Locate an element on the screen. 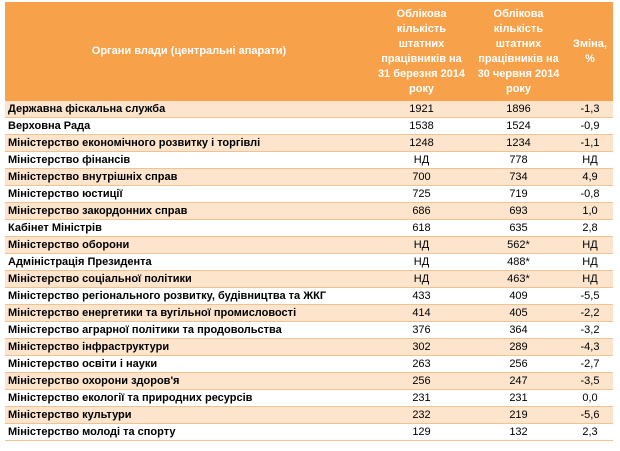 The width and height of the screenshot is (620, 451). table-row: Міністерство культури 232 219 -5,6 is located at coordinates (309, 415).